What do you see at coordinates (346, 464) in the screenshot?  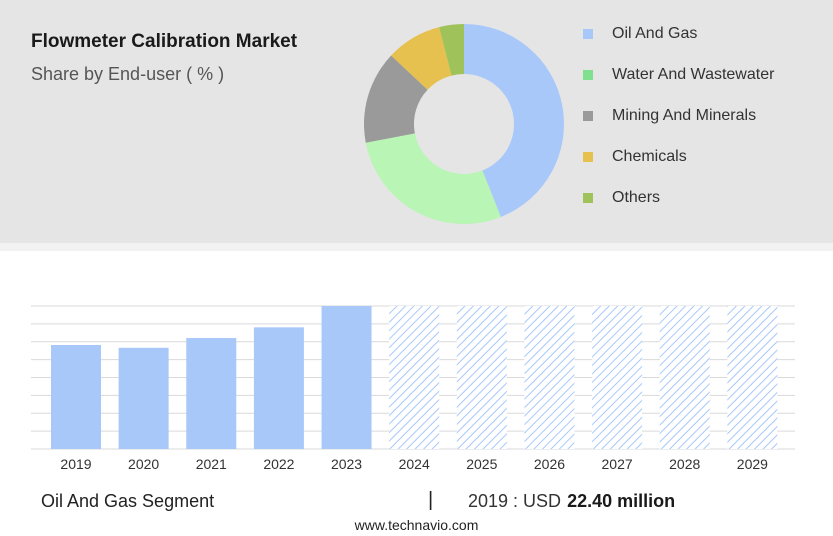 I see `x-tick-label: 2023` at bounding box center [346, 464].